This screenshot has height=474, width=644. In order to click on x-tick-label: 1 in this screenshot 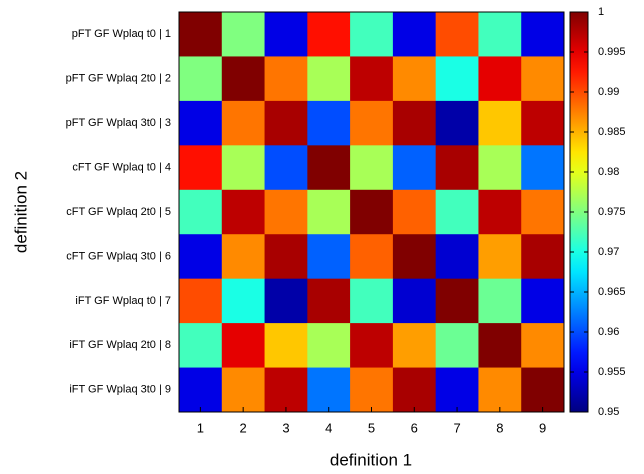, I will do `click(200, 427)`.